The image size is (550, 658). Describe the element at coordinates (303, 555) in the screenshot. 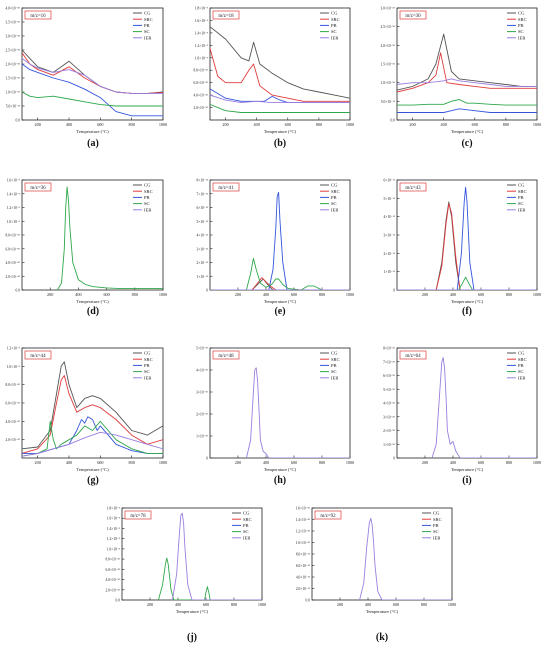

I see `y-tick-label: 8.0×10⁻¹¹` at that location.